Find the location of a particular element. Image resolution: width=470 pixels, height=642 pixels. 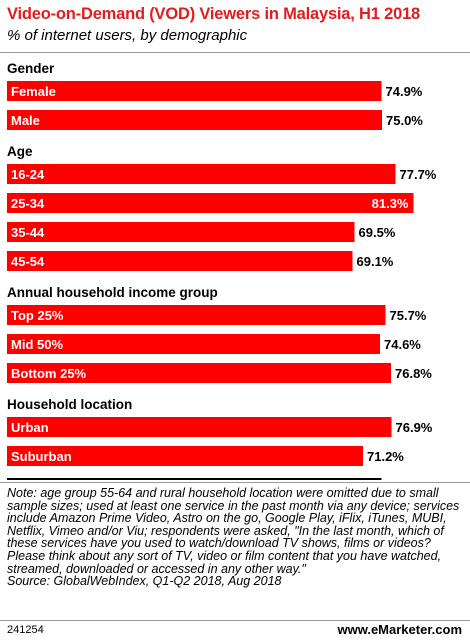

bar-category-label: 45-54 is located at coordinates (28, 261).